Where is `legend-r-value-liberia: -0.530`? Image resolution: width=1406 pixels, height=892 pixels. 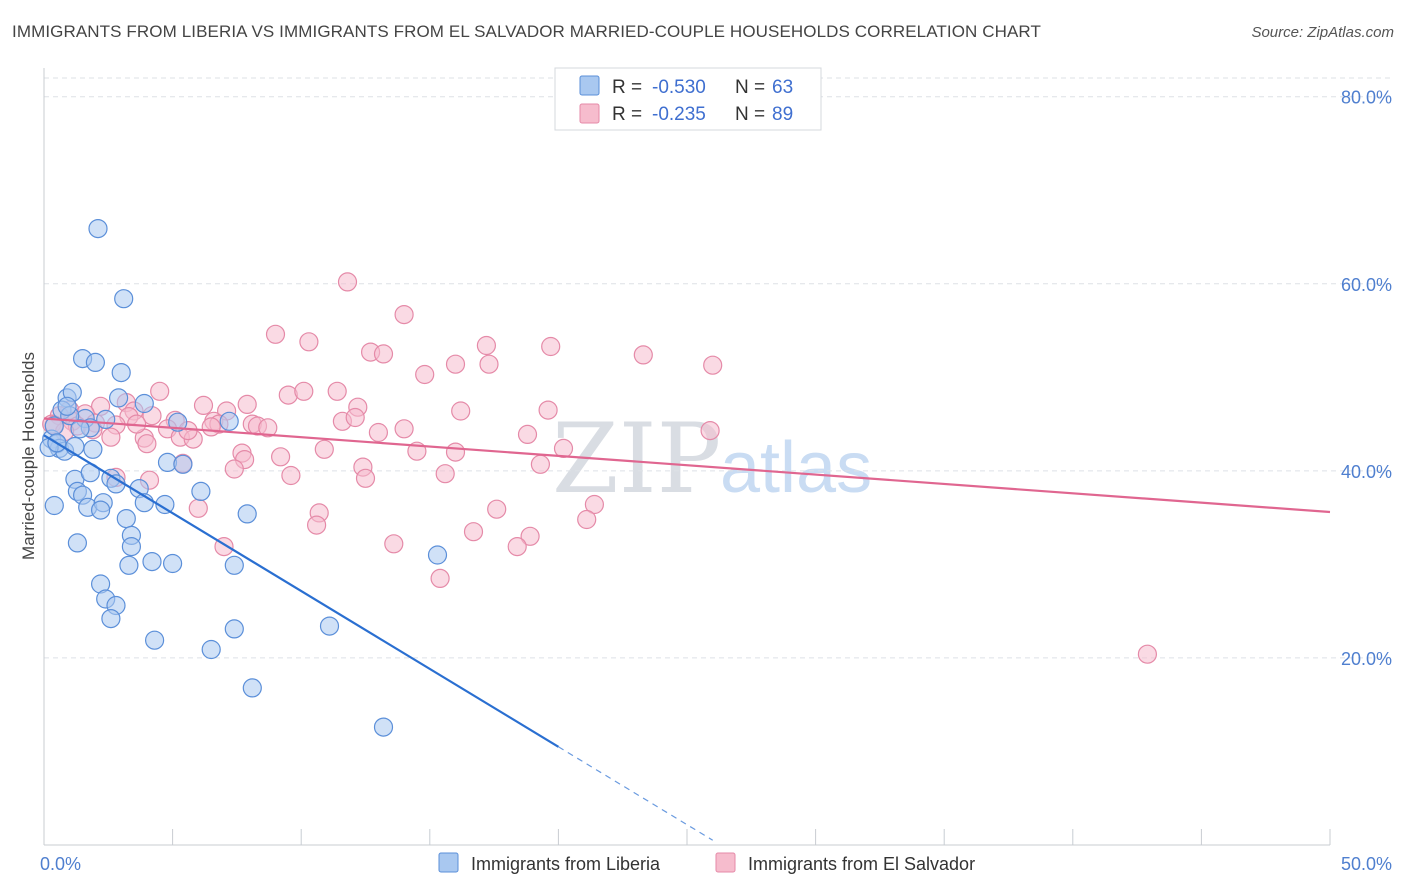 legend-r-value-liberia: -0.530 is located at coordinates (679, 87).